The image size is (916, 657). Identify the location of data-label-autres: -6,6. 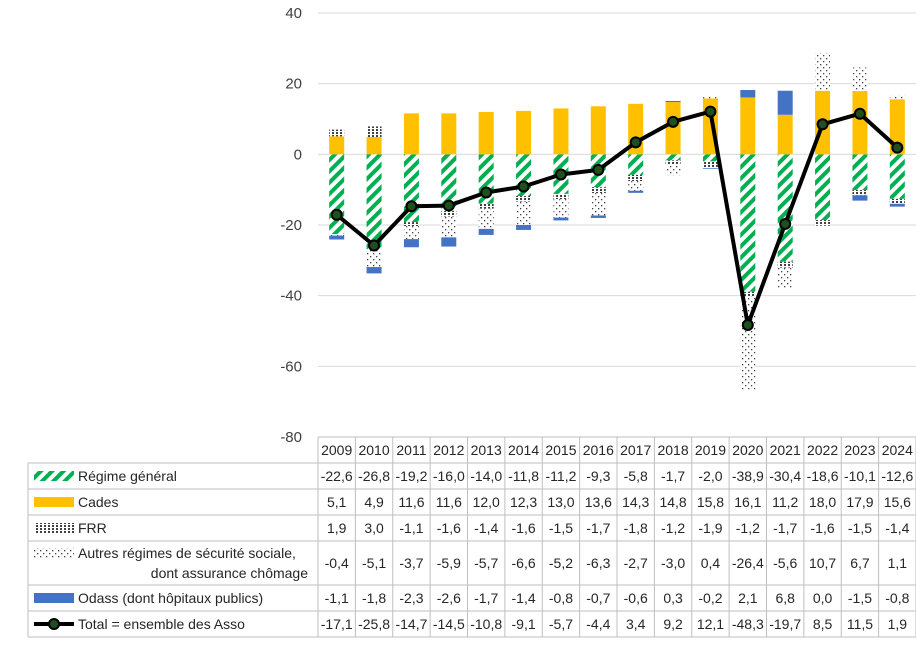
(524, 563).